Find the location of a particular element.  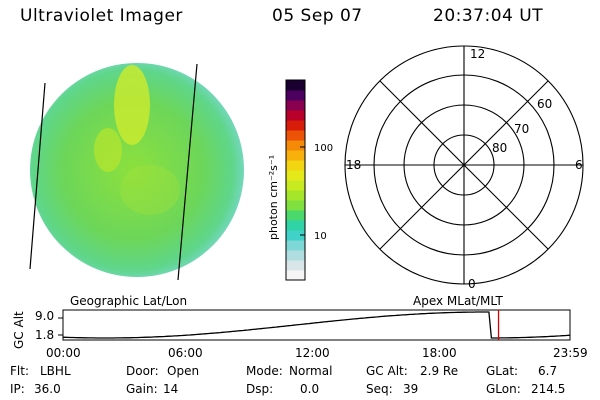

glat-label: GLat: is located at coordinates (502, 371).